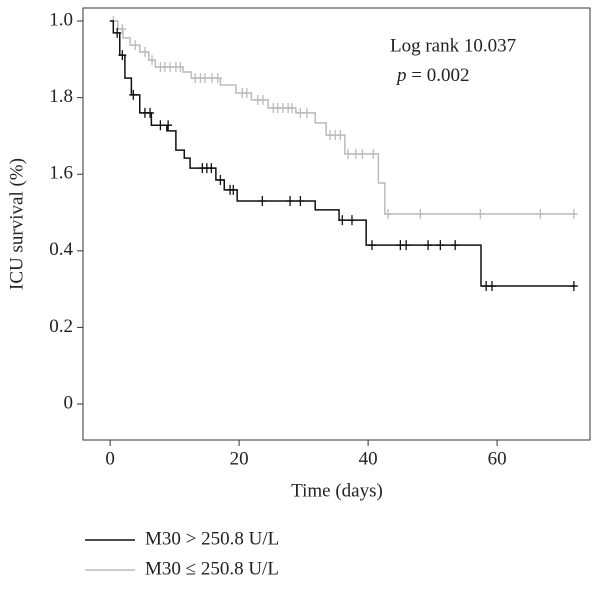 This screenshot has width=600, height=589. Describe the element at coordinates (440, 75) in the screenshot. I see `p-text: = 0.002` at that location.